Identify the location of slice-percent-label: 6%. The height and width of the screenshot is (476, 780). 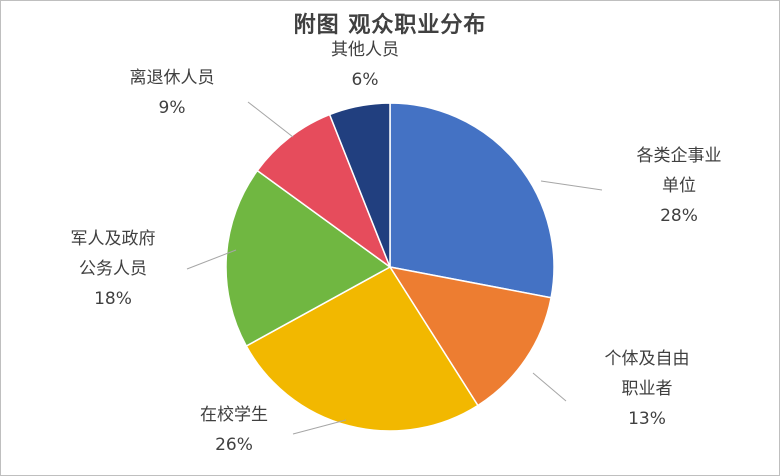
(365, 80).